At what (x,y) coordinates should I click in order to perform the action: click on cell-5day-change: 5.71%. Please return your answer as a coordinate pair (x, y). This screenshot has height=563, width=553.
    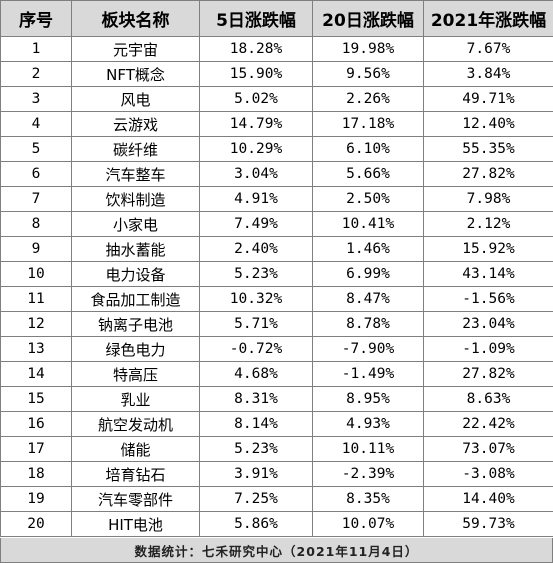
    Looking at the image, I should click on (256, 324).